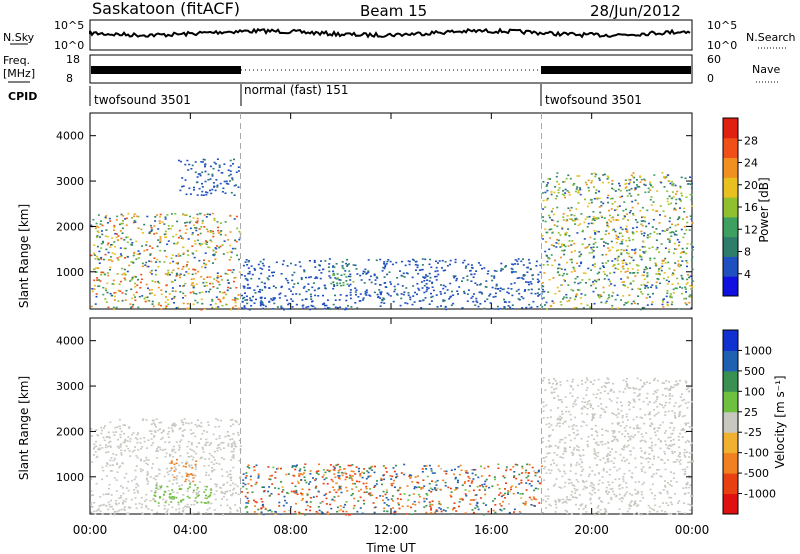  What do you see at coordinates (751, 412) in the screenshot?
I see `colorbar-tick-label: 25` at bounding box center [751, 412].